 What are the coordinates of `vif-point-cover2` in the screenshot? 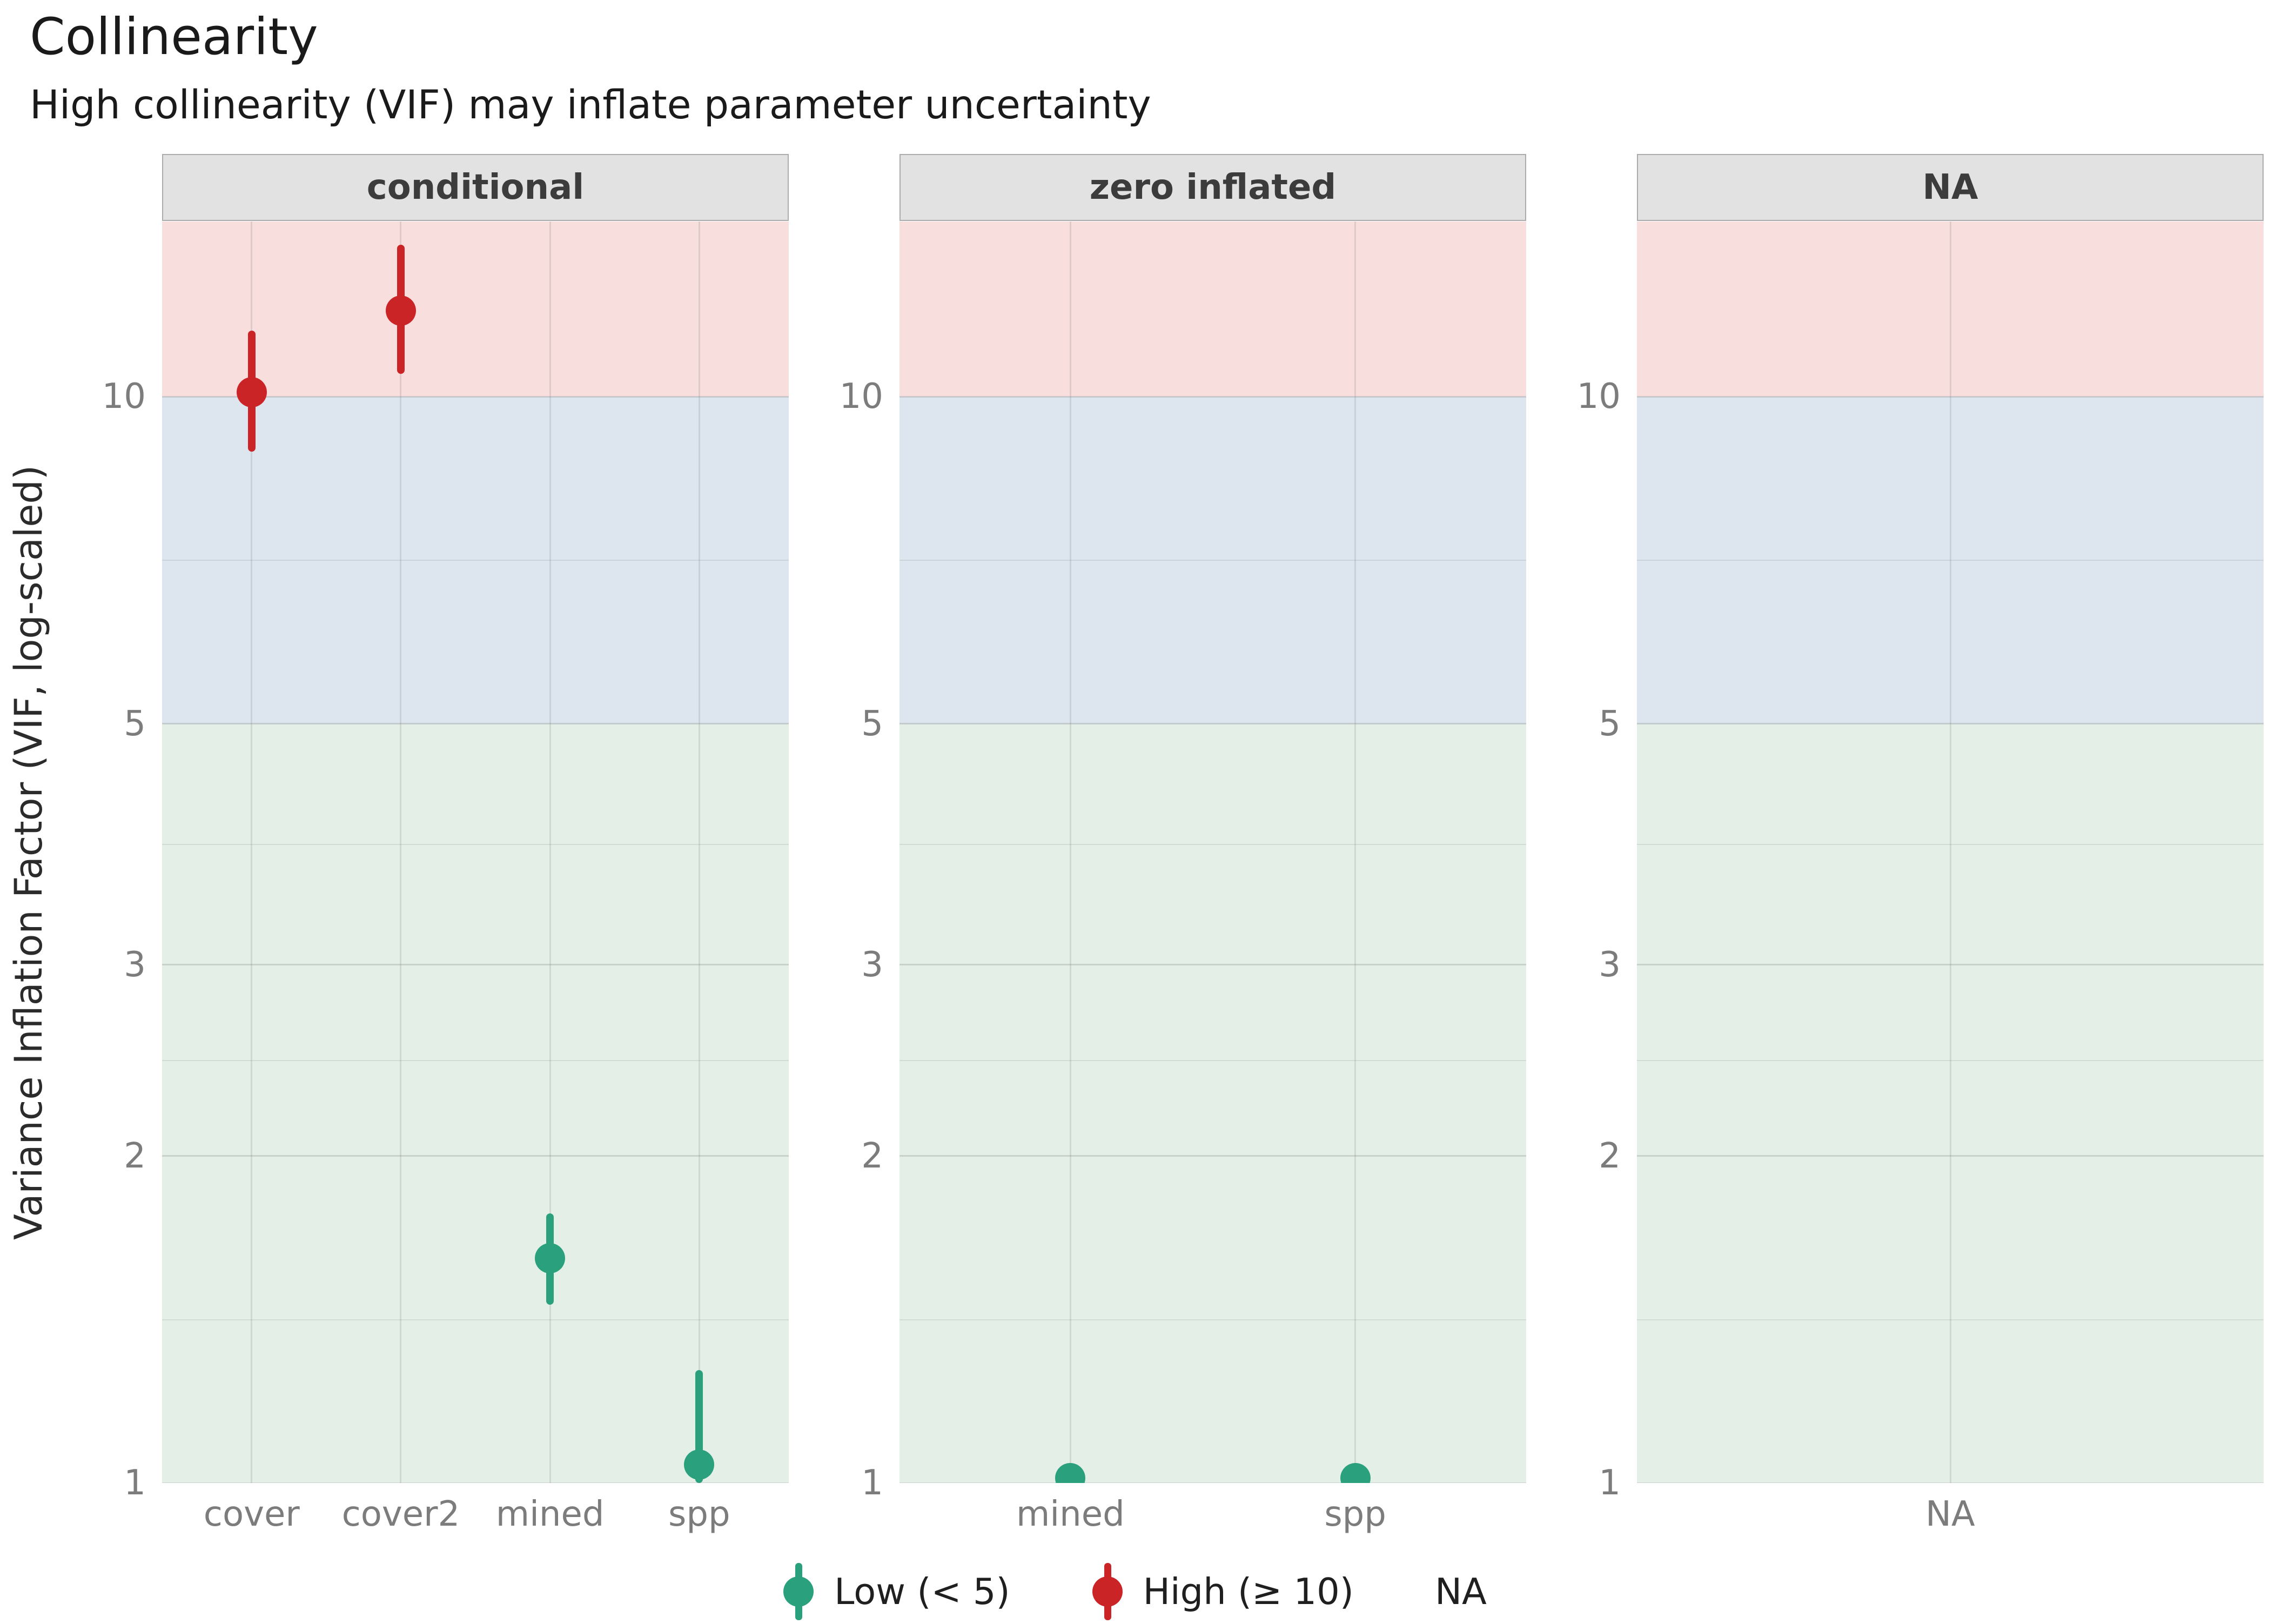 It's located at (400, 311).